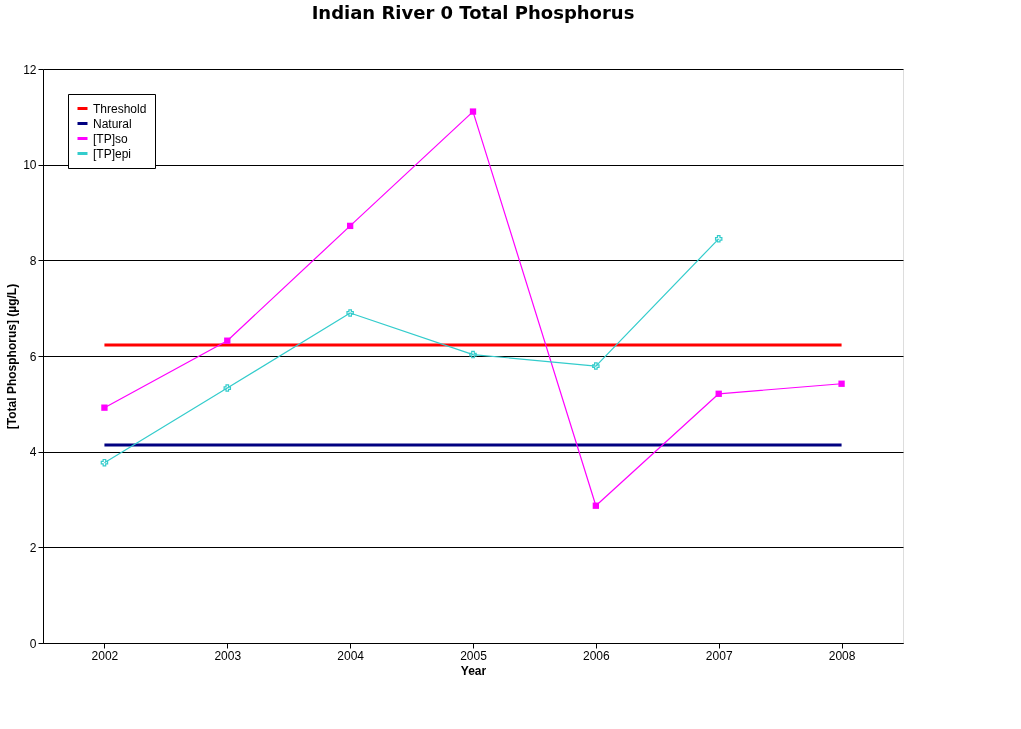  What do you see at coordinates (33, 452) in the screenshot?
I see `y-tick-label: 4` at bounding box center [33, 452].